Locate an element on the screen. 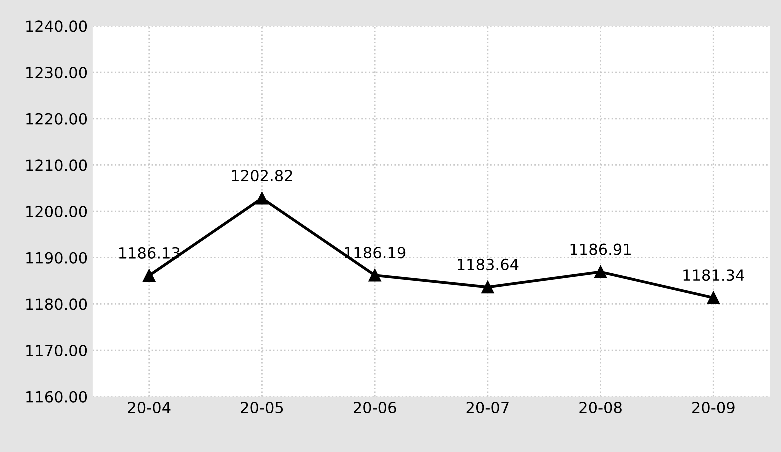 The image size is (781, 452). y-tick-label: 1180.00 is located at coordinates (57, 304).